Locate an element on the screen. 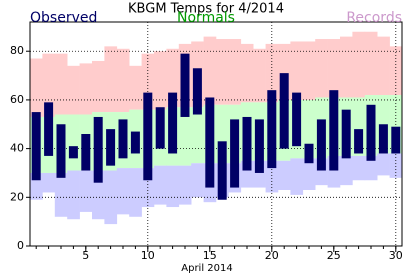  x-tick-label: 25 is located at coordinates (334, 255).